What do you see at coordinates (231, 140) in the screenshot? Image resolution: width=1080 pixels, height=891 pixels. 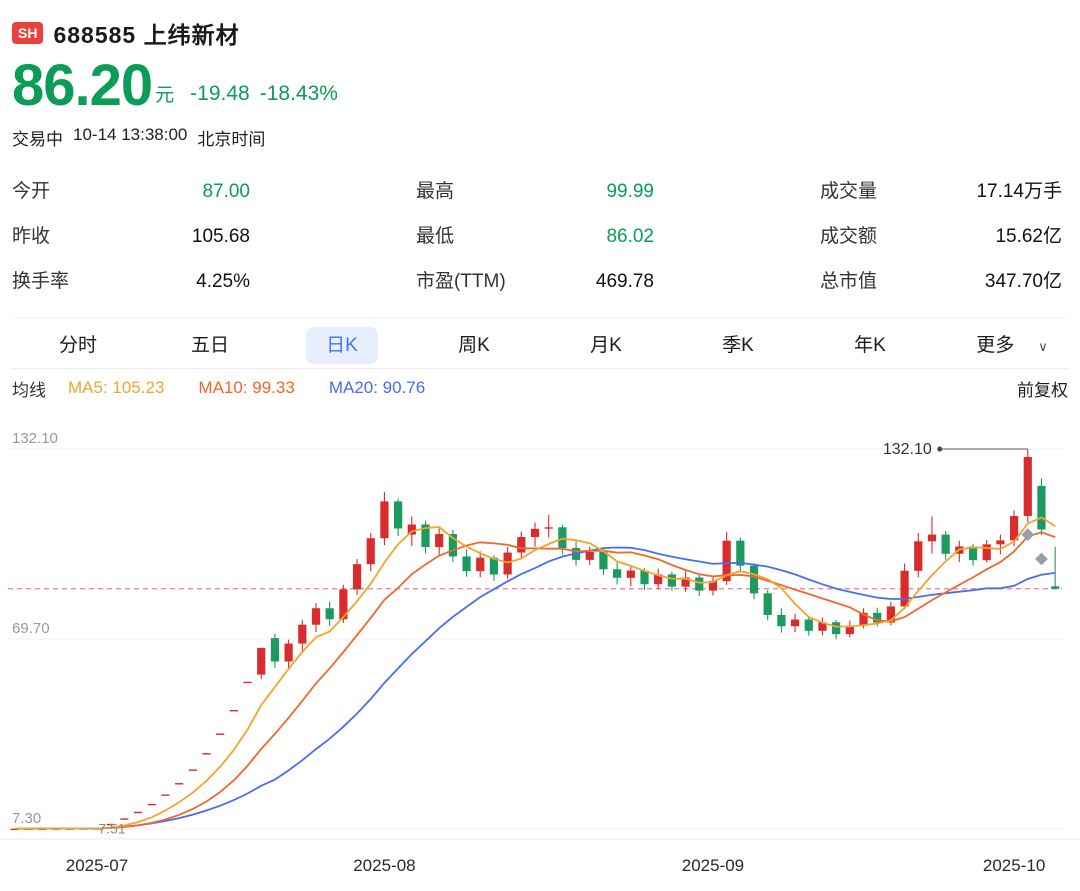 I see `timezone-label: 北京时间` at bounding box center [231, 140].